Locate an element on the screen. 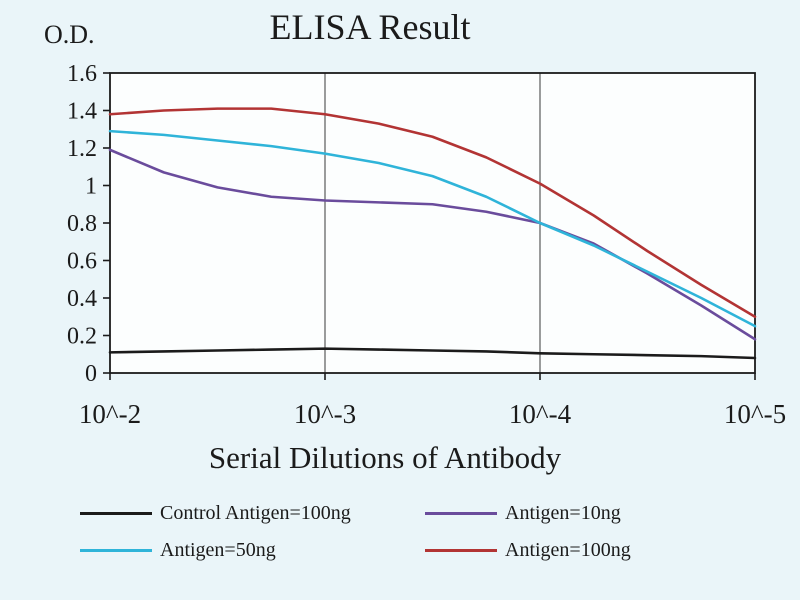 Image resolution: width=800 pixels, height=600 pixels. y-tick-label: 0.6 is located at coordinates (82, 262).